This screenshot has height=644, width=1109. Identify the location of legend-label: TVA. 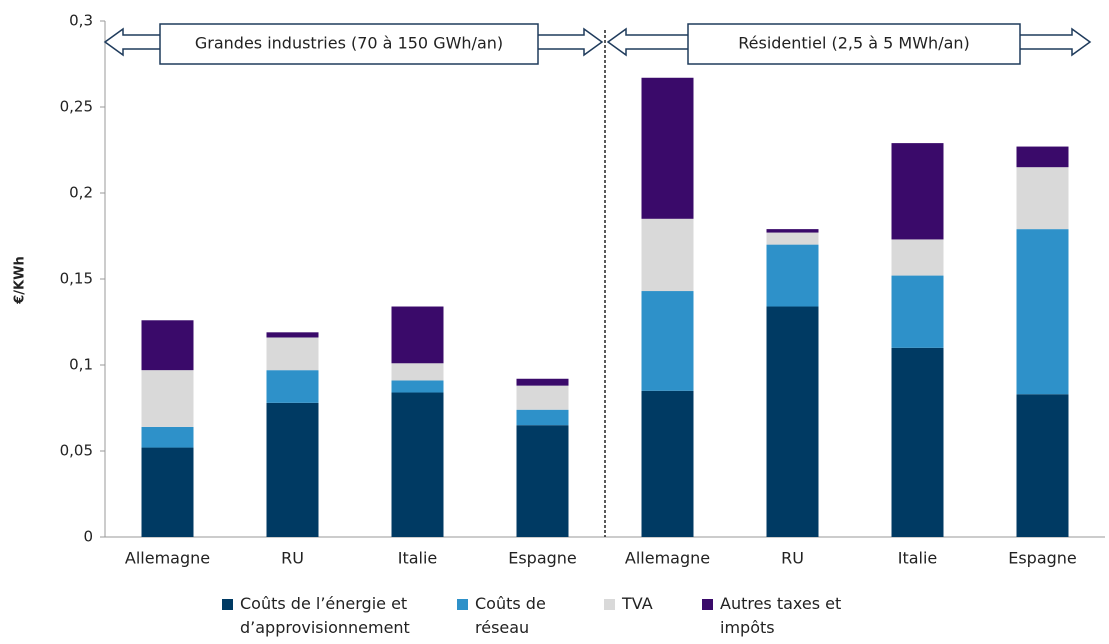
(637, 603).